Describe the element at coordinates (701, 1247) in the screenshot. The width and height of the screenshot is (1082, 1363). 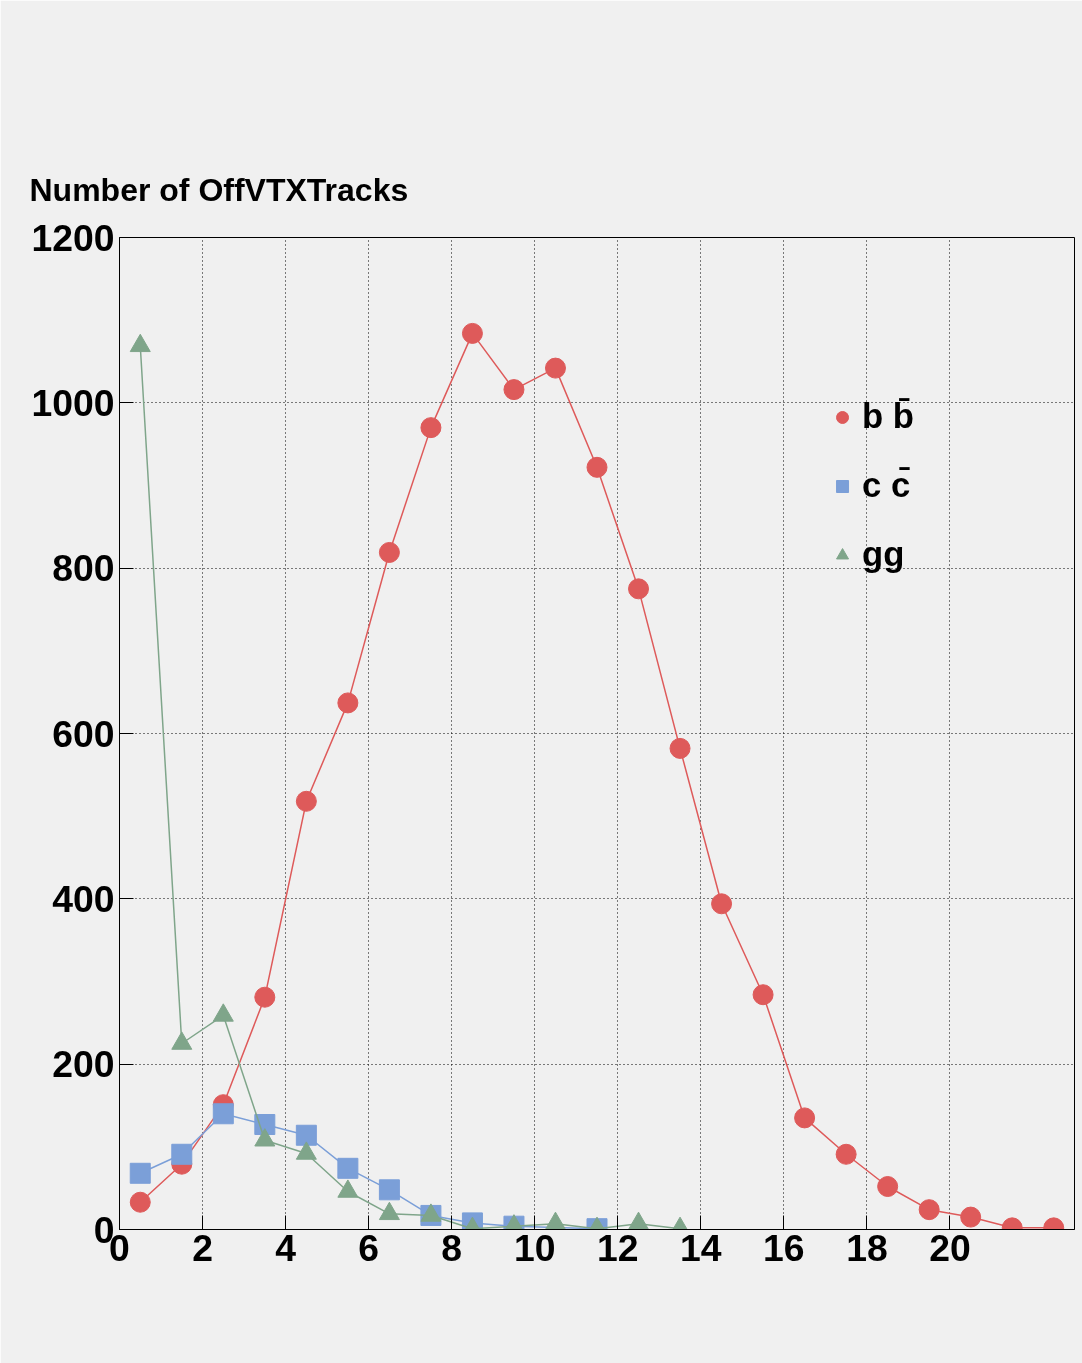
I see `x-tick-label: 14` at that location.